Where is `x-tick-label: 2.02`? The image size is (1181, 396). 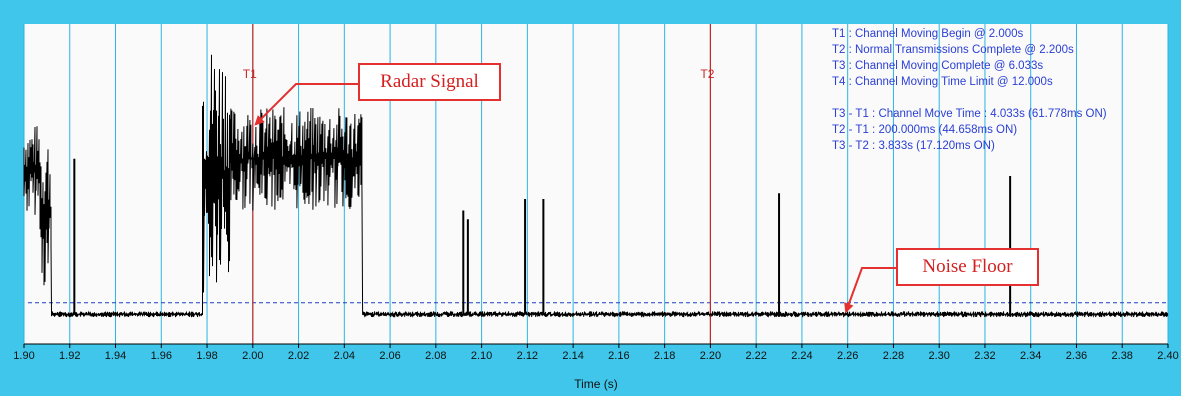 x-tick-label: 2.02 is located at coordinates (298, 356).